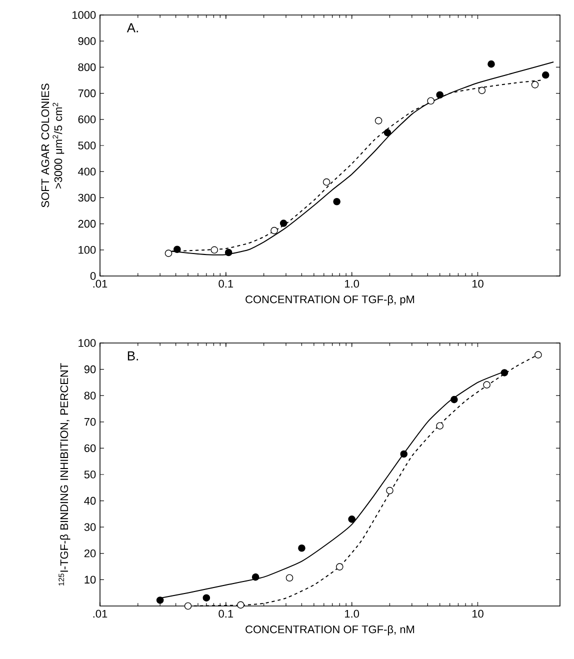 This screenshot has width=574, height=659. Describe the element at coordinates (87, 172) in the screenshot. I see `y-tick-label: 400` at that location.